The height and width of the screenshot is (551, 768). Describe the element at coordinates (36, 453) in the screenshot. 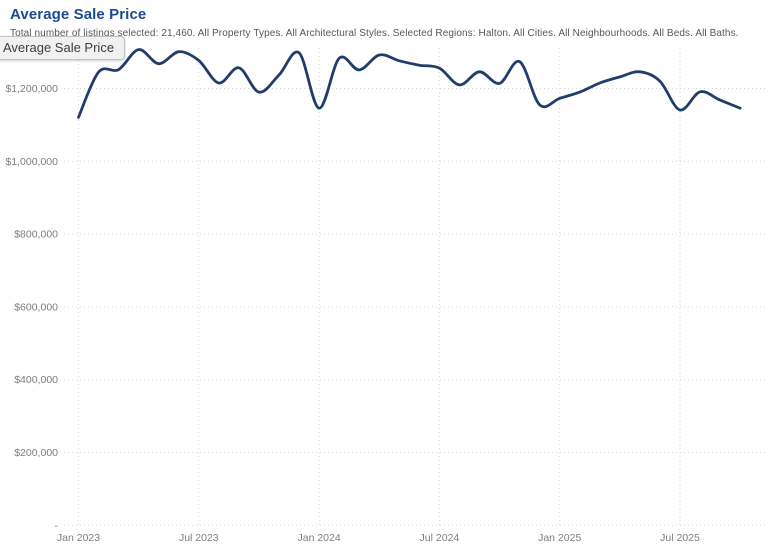

I see `y-tick-label: $200,000` at that location.